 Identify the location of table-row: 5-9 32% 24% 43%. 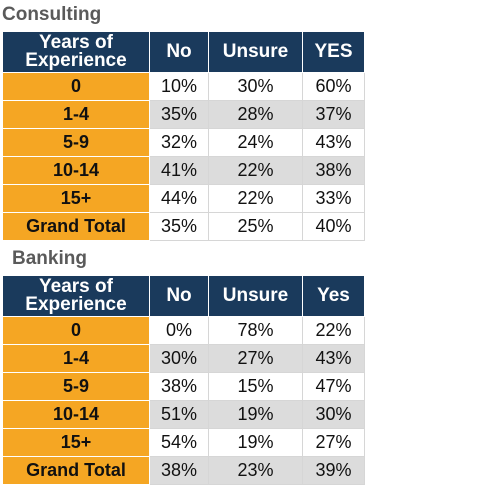
(183, 142).